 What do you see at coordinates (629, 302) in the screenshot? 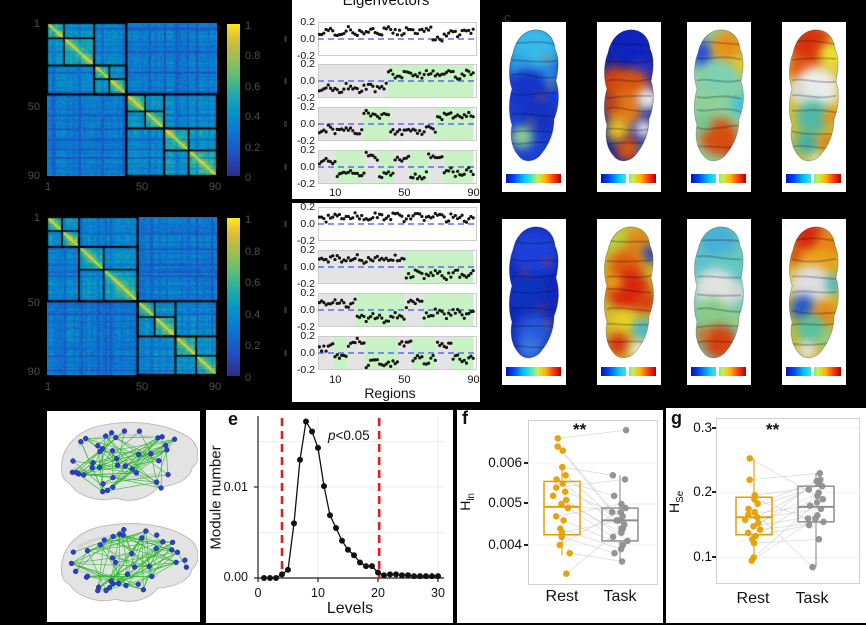
I see `brain-map-card` at bounding box center [629, 302].